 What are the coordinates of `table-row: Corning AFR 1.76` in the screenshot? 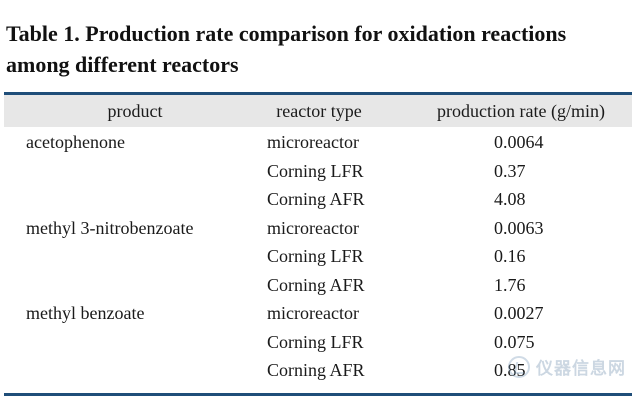 It's located at (318, 285).